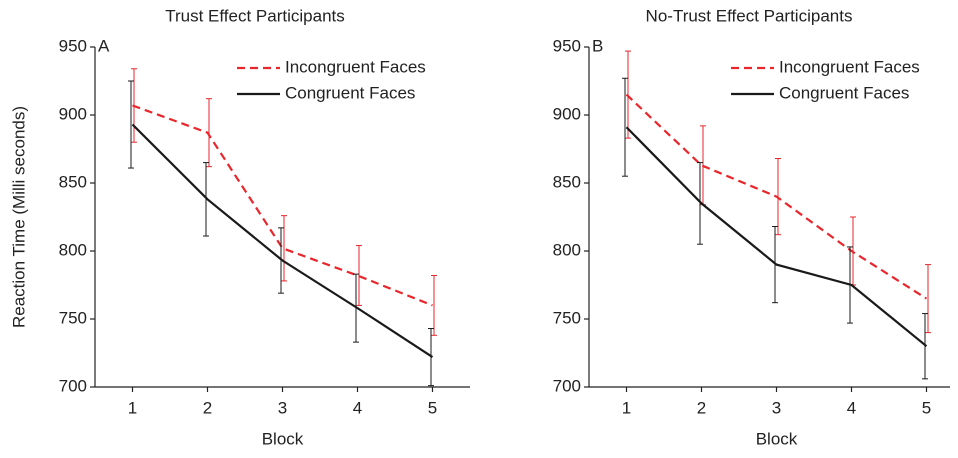 This screenshot has width=958, height=458. Describe the element at coordinates (749, 15) in the screenshot. I see `chart-title: No-Trust Effect Participants` at that location.